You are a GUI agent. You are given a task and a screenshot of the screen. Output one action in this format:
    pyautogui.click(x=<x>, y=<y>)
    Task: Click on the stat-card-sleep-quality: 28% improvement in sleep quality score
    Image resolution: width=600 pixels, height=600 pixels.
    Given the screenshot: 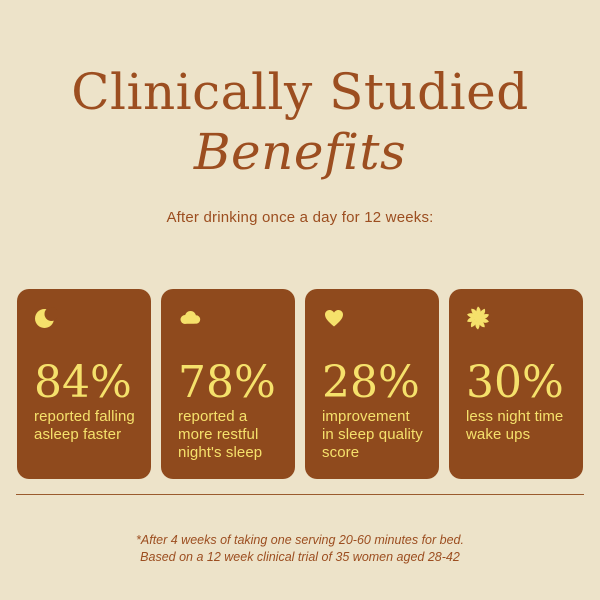 What is the action you would take?
    pyautogui.click(x=372, y=384)
    